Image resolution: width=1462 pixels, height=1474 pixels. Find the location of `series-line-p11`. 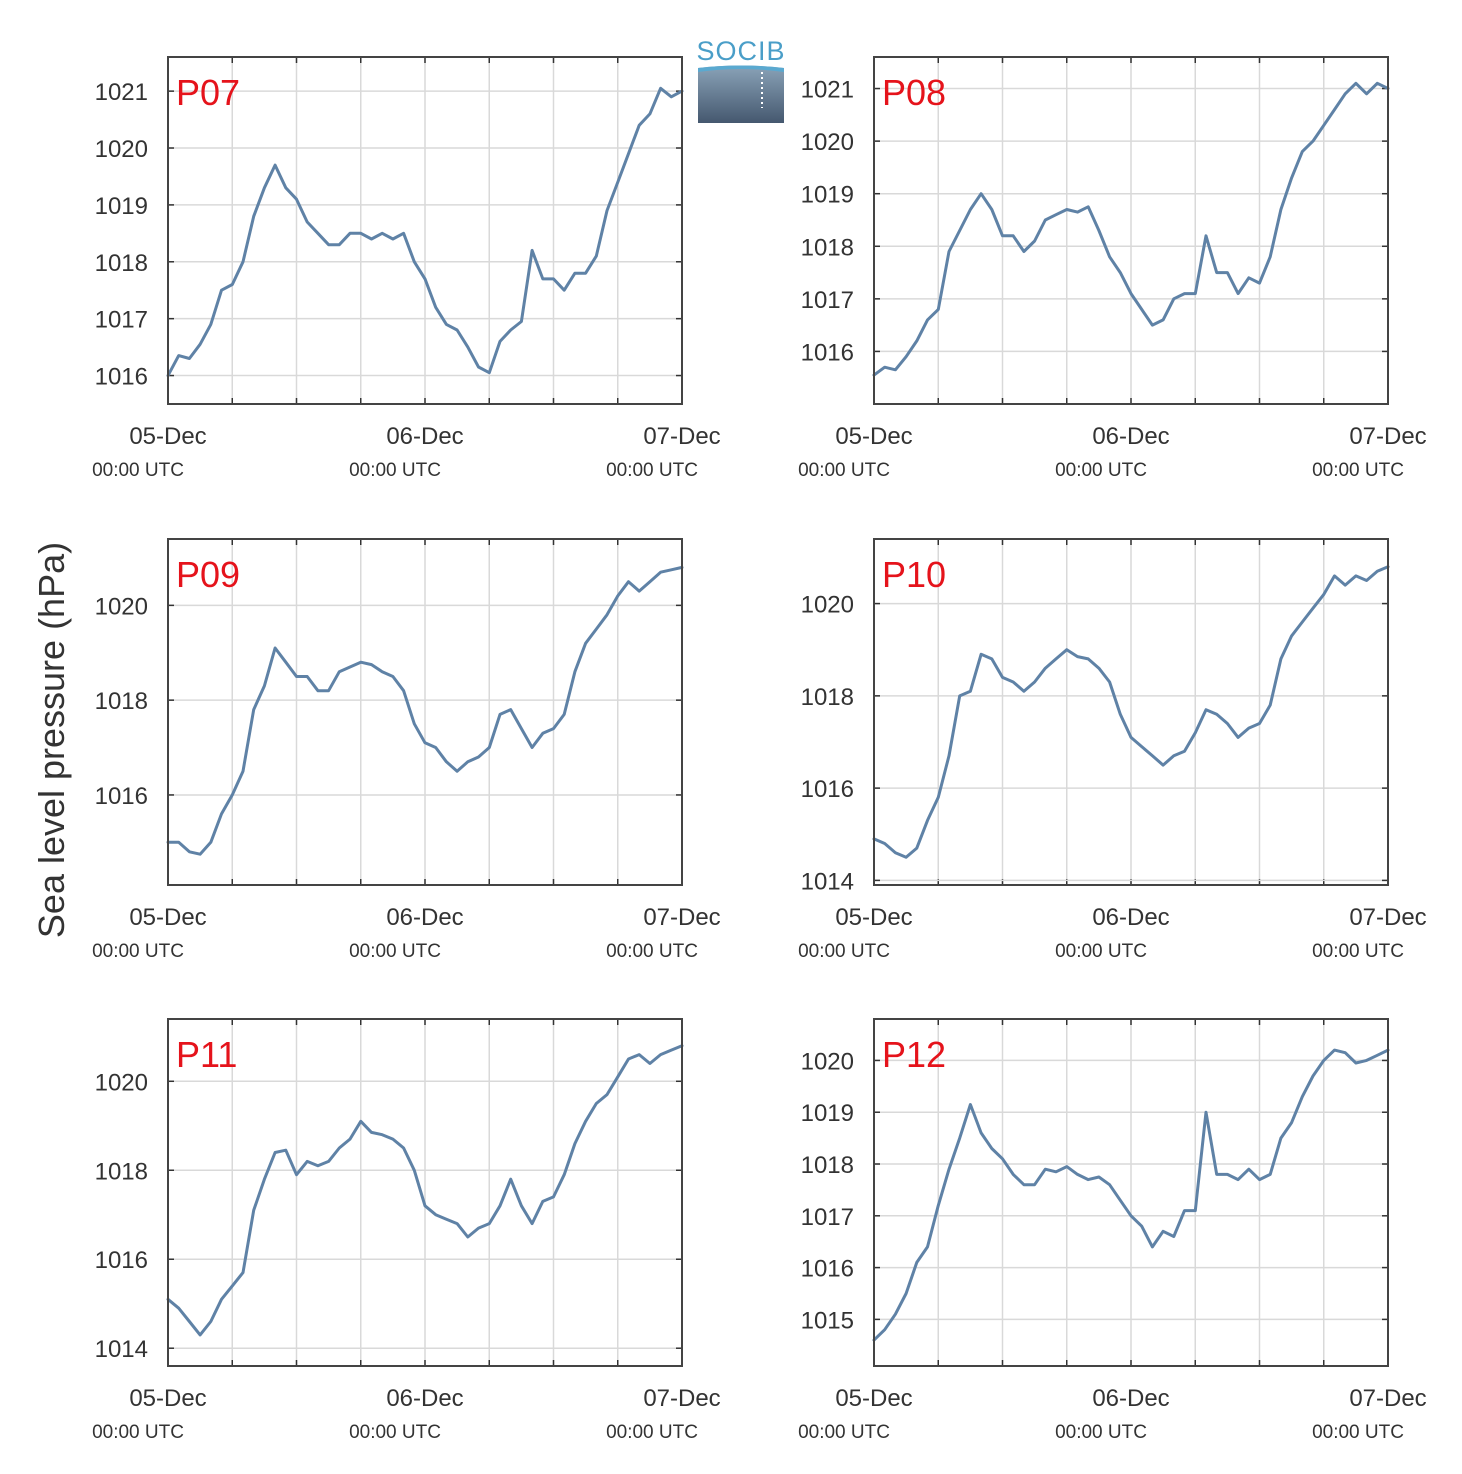

series-line-p11 is located at coordinates (425, 1190).